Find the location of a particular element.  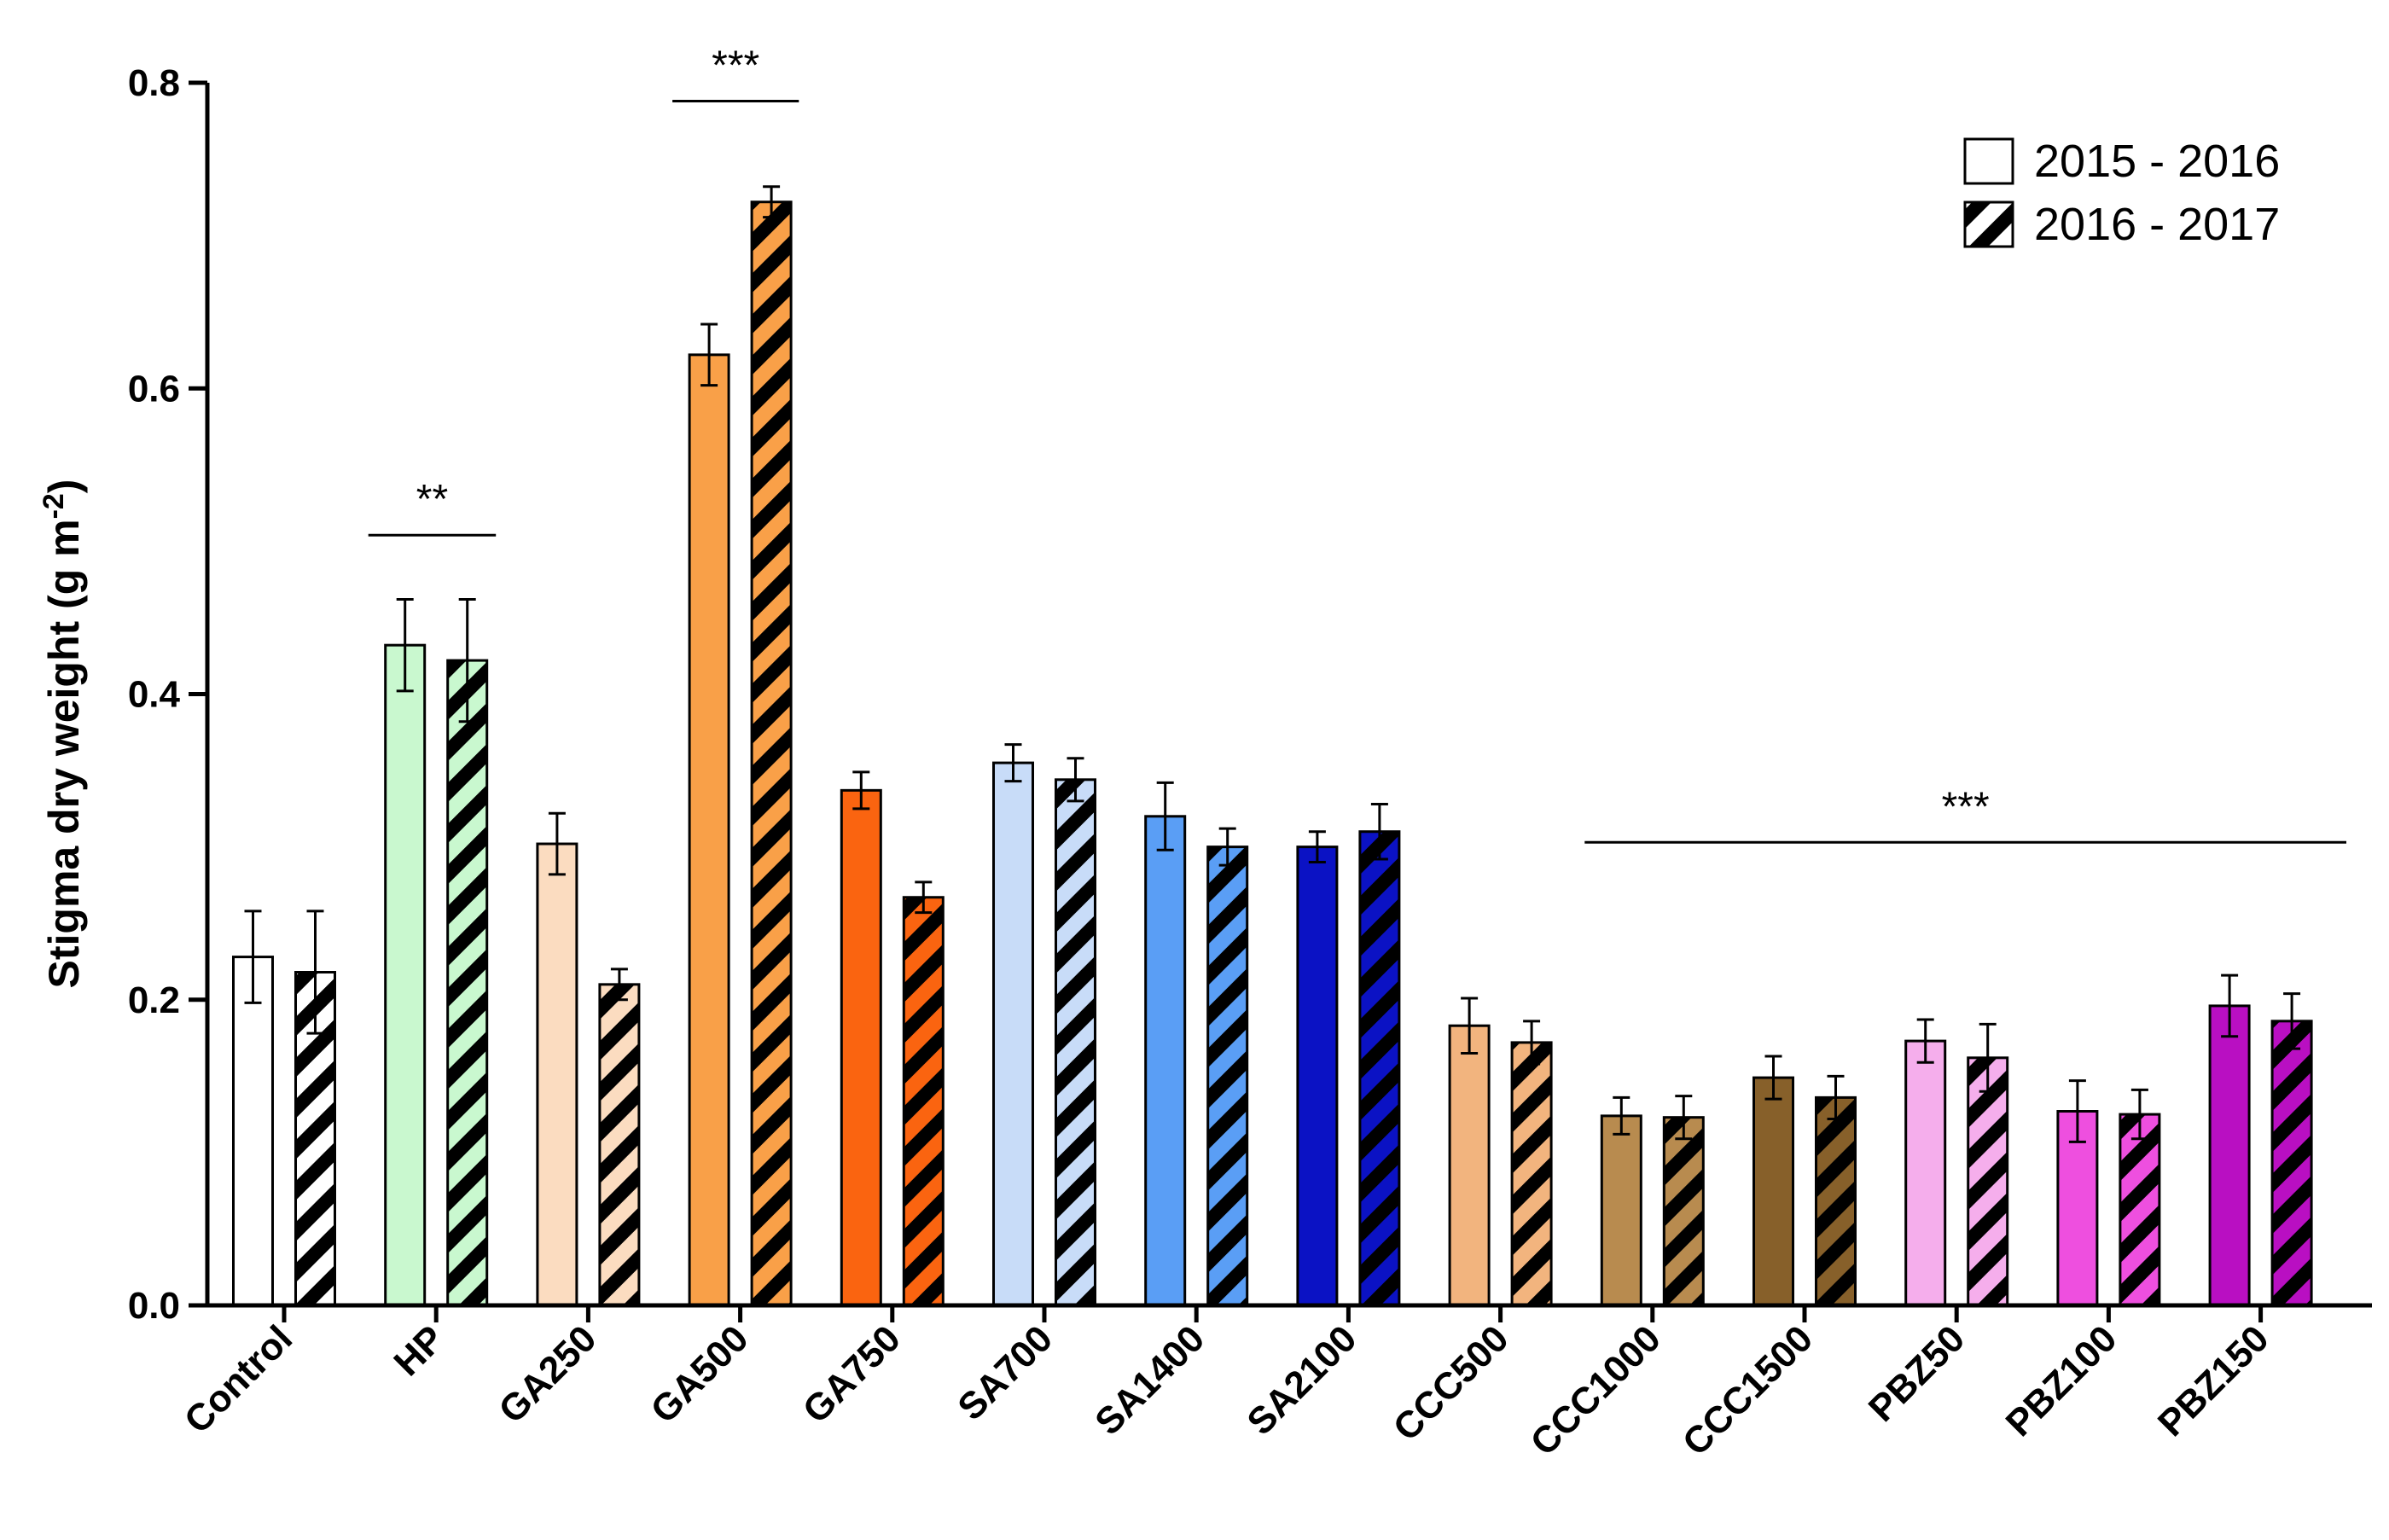

bar-ccc500-2016-2017-hatch is located at coordinates (1532, 1173).